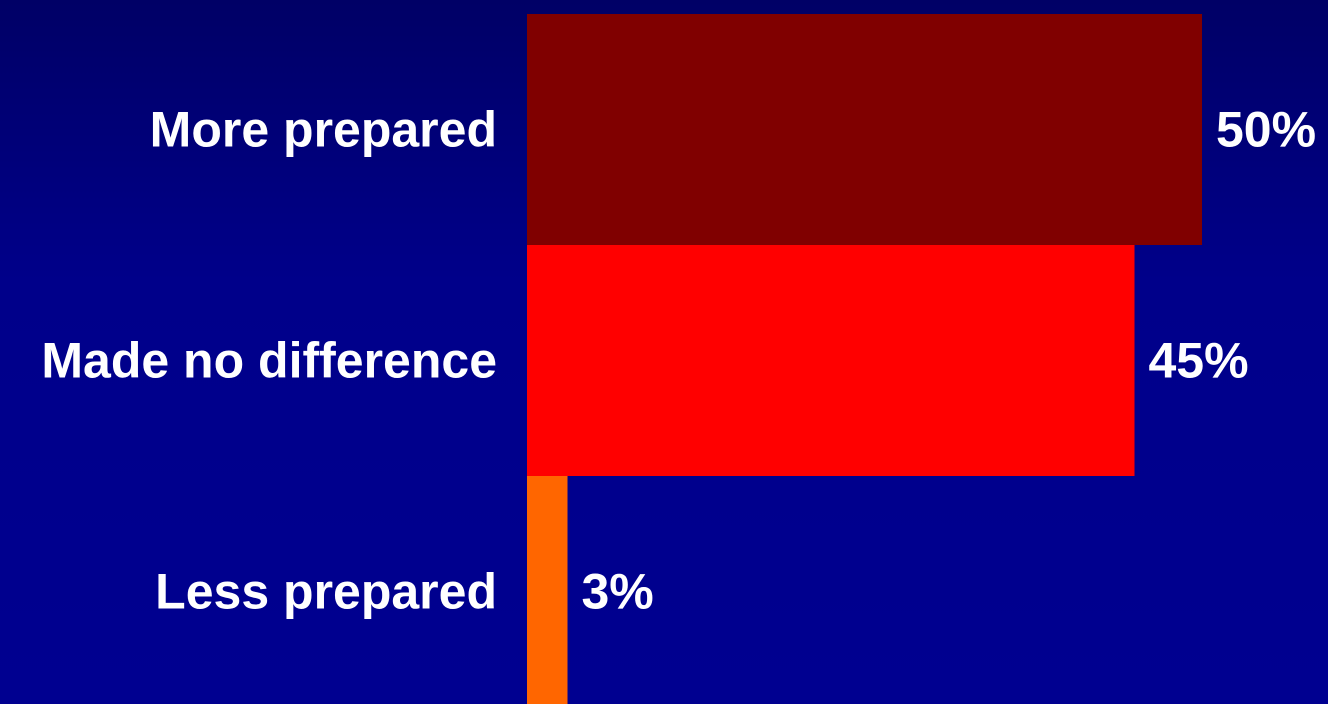  Describe the element at coordinates (1199, 361) in the screenshot. I see `value-label-made-no-difference: 45%` at that location.